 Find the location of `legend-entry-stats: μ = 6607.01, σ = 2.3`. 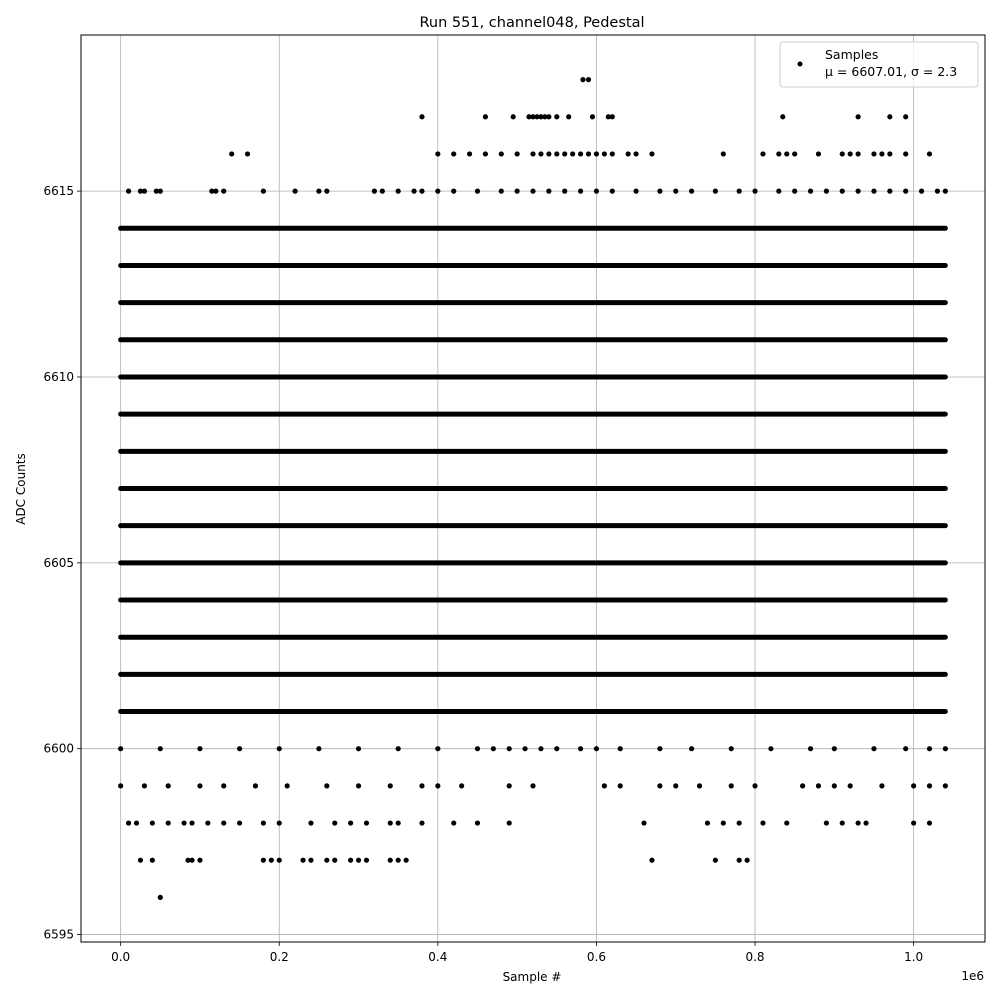

legend-entry-stats: μ = 6607.01, σ = 2.3 is located at coordinates (891, 71).